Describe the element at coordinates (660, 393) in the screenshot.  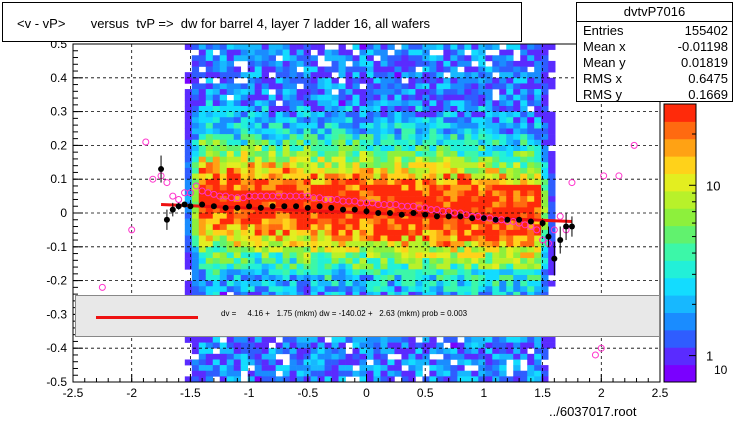
I see `x-tick-label: 2.5` at that location.